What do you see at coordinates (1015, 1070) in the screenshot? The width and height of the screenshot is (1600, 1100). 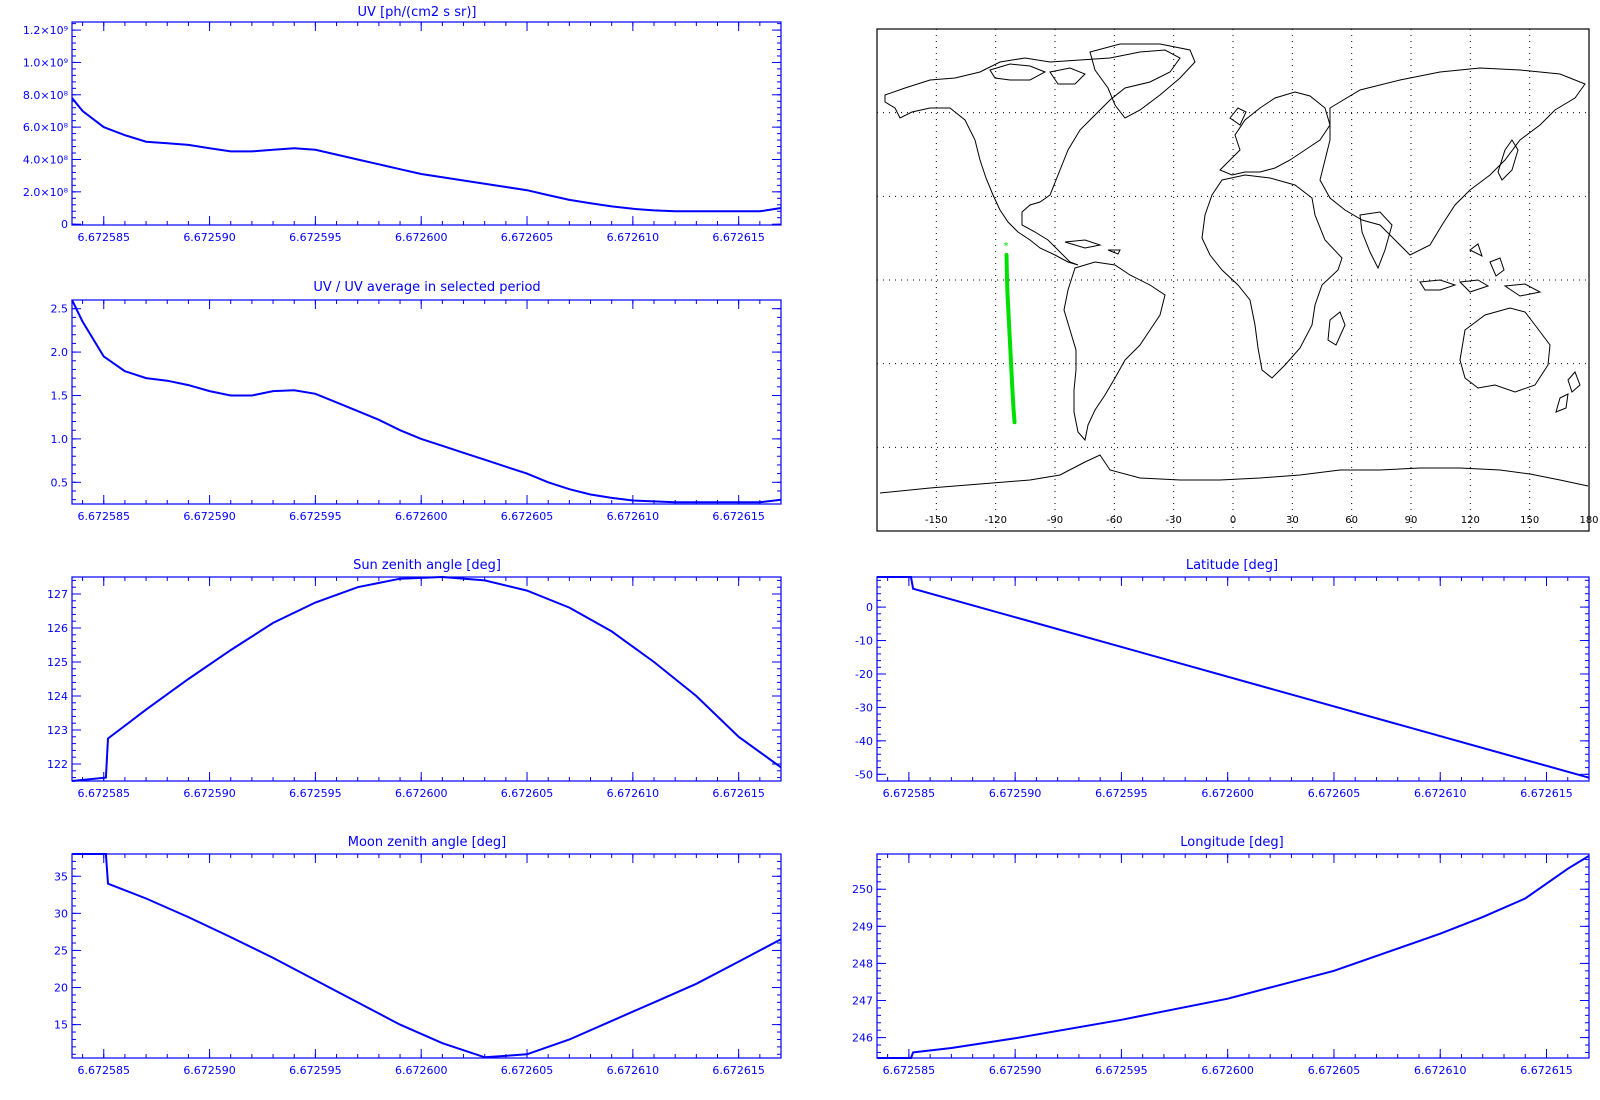 I see `longitude-x-tick-label: 6.672590` at bounding box center [1015, 1070].